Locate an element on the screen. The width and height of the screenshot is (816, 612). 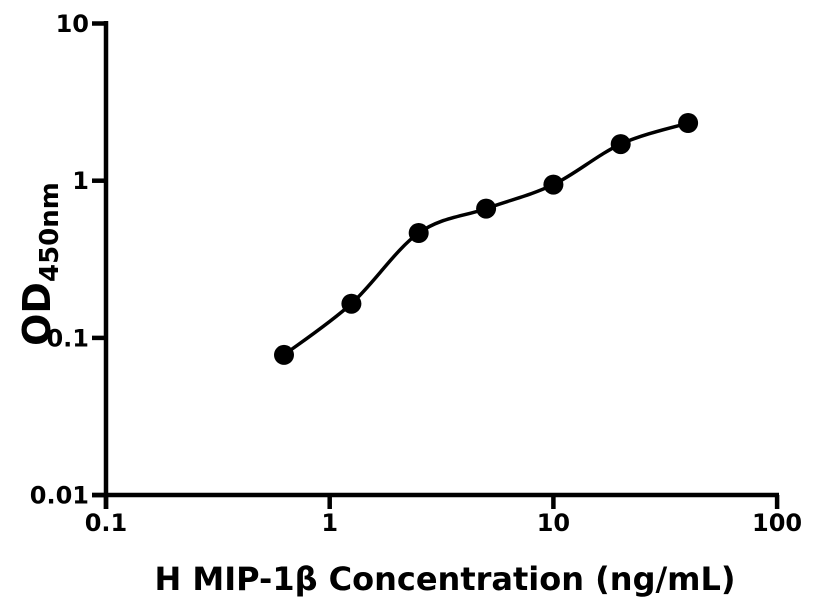
x-tick-label: 1 is located at coordinates (329, 523).